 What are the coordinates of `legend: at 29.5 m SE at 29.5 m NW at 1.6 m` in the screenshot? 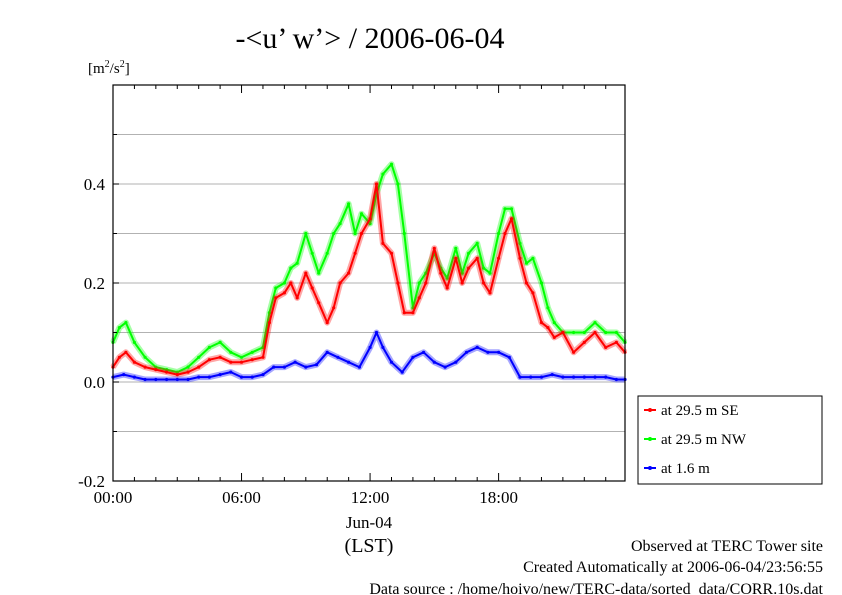 It's located at (730, 440).